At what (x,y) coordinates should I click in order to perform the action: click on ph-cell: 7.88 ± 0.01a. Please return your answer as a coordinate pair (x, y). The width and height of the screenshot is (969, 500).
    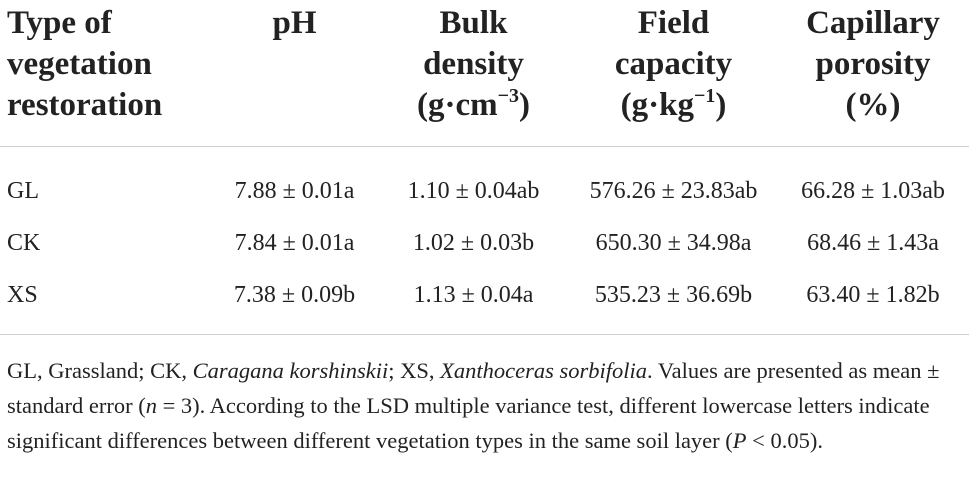
    Looking at the image, I should click on (294, 191).